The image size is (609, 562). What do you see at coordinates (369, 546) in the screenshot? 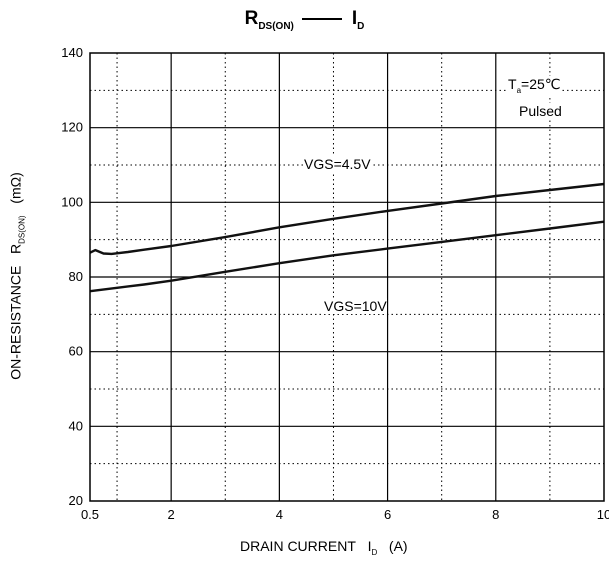
I see `x-axis-label-symbol: I` at bounding box center [369, 546].